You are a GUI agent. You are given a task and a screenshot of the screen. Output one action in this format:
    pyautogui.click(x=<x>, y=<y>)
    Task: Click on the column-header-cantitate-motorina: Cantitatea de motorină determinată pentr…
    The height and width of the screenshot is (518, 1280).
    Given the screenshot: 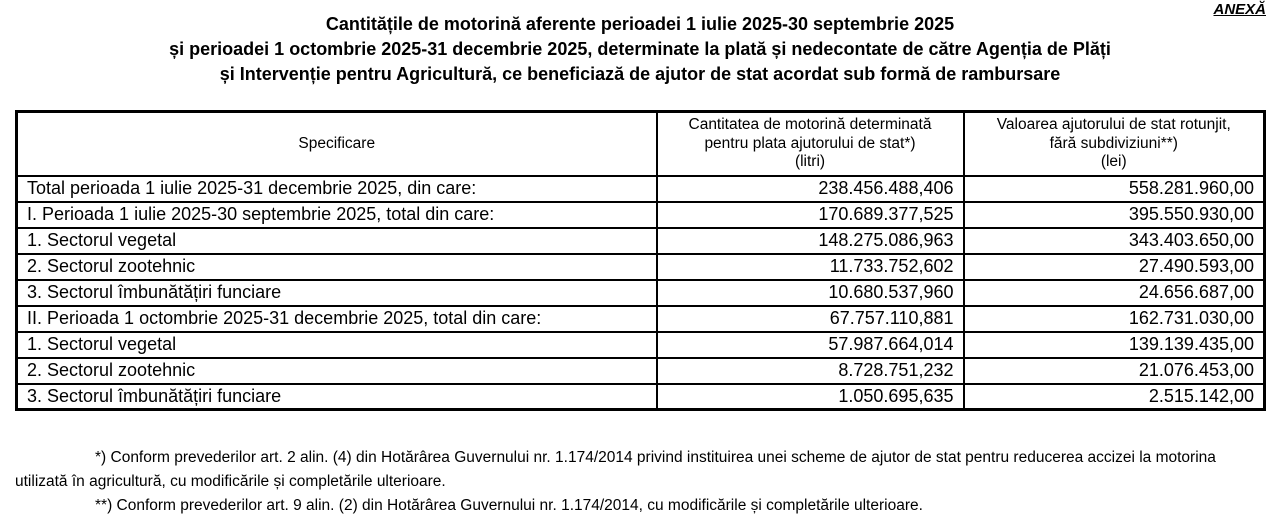 What is the action you would take?
    pyautogui.click(x=810, y=143)
    